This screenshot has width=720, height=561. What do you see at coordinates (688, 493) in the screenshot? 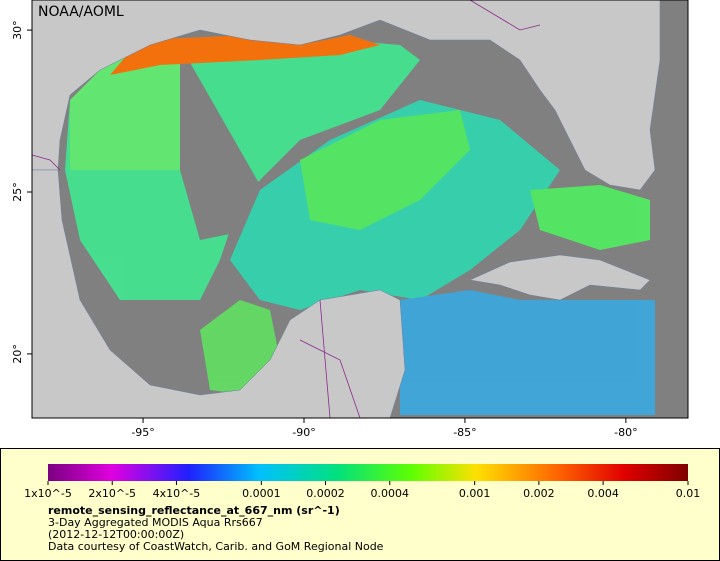
I see `colorbar-tick-label: 0.01` at bounding box center [688, 493].